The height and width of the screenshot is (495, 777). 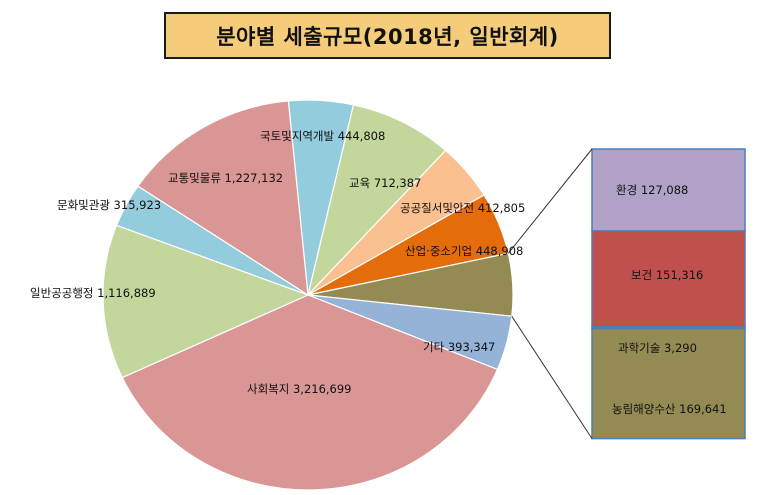 I want to click on label-other: 기타 393,347, so click(x=459, y=347).